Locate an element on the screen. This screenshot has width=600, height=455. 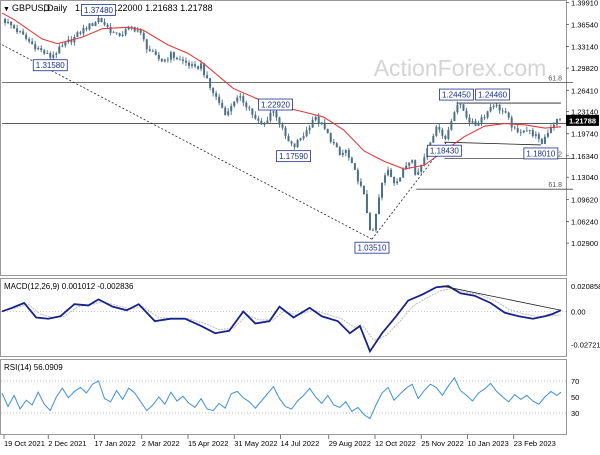
fib-level-label: 61.8 is located at coordinates (555, 79).